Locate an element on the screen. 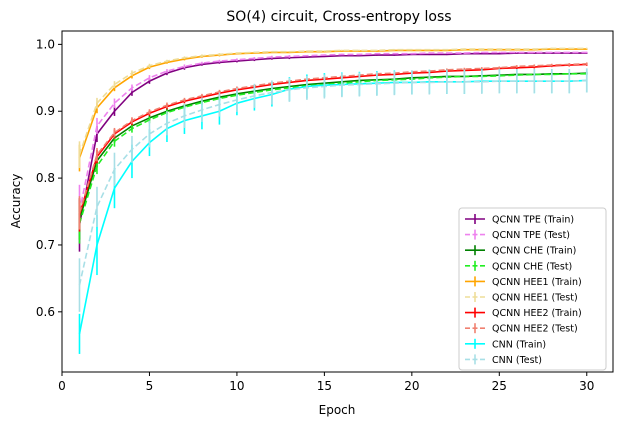 The image size is (623, 429). legend-label: QCNN HEE2 (Test) is located at coordinates (535, 329).